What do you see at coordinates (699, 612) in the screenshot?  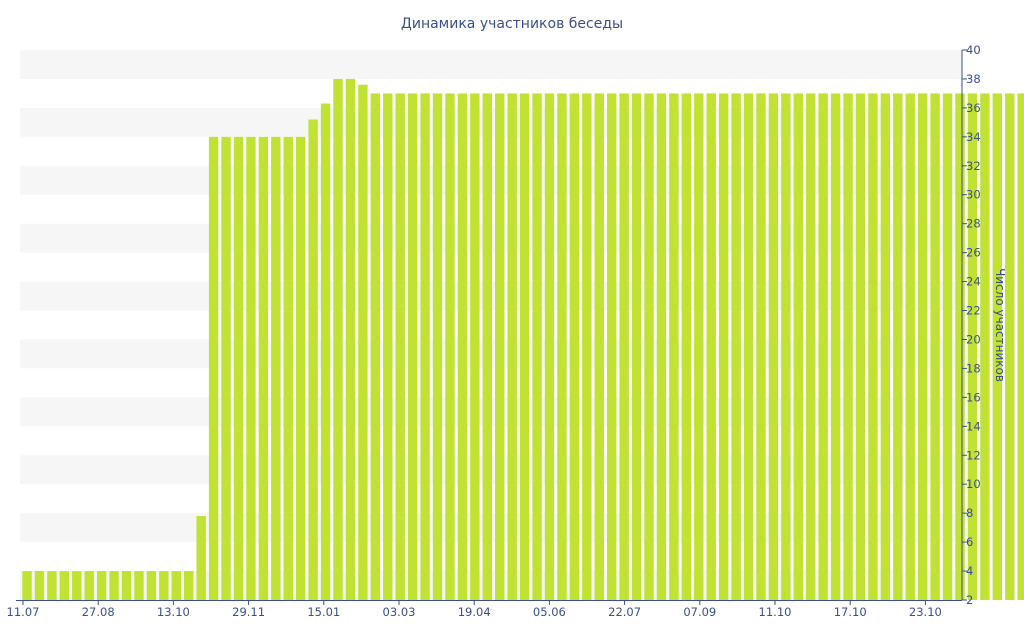 I see `x-tick-label: 07.09` at bounding box center [699, 612].